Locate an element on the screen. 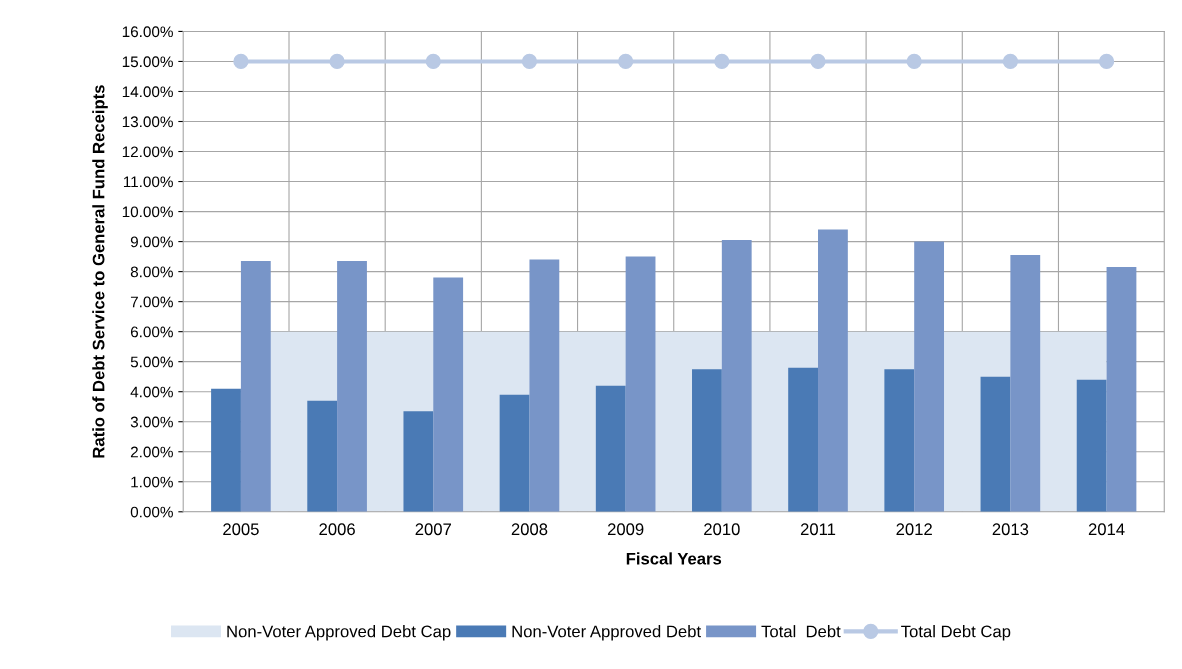 The width and height of the screenshot is (1182, 669). x-tick-label: 2006 is located at coordinates (337, 529).